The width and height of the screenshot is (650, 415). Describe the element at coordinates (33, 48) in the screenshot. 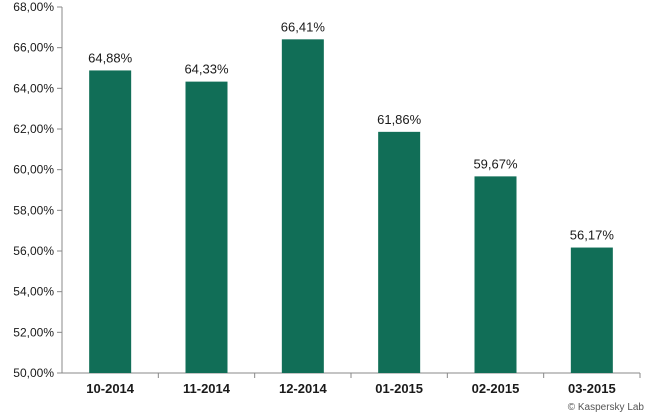

I see `y-tick-label: 66,00%` at that location.